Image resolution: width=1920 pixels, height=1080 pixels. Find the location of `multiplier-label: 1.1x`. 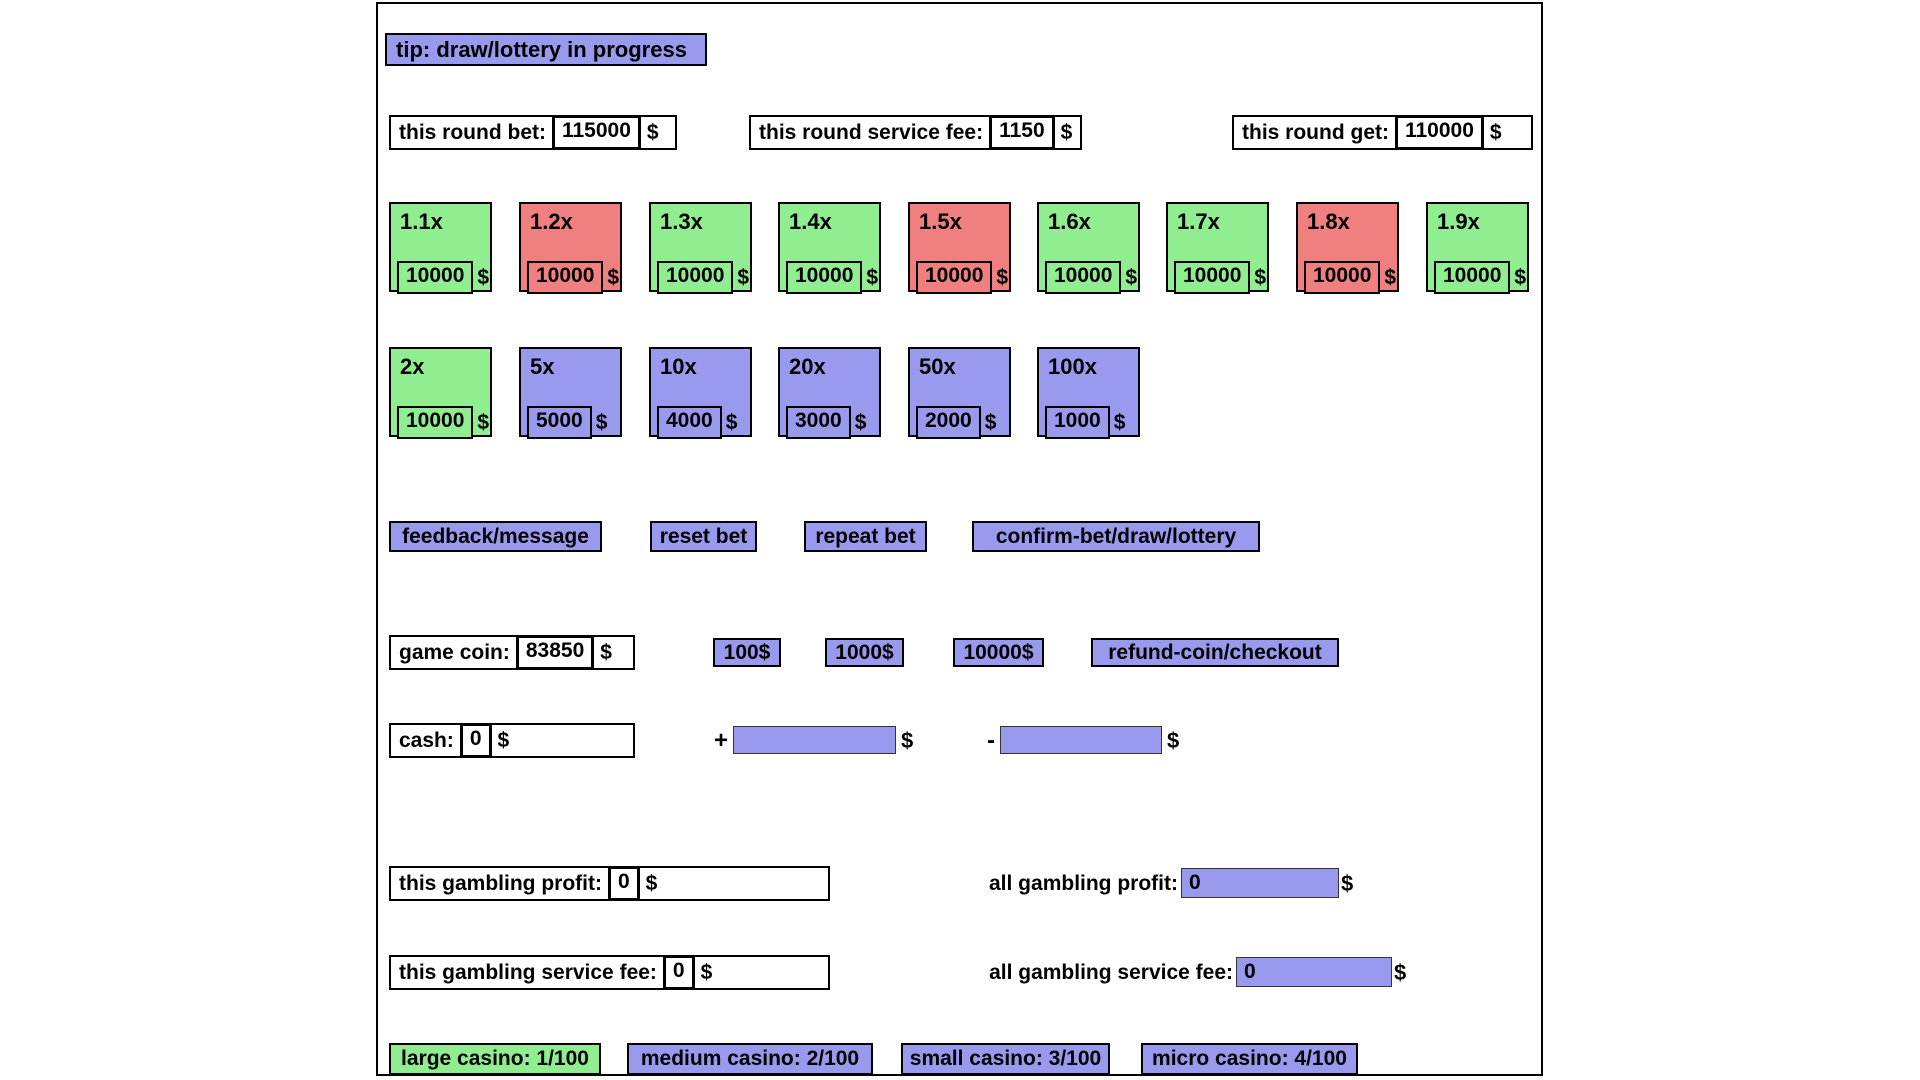

multiplier-label: 1.1x is located at coordinates (421, 221).